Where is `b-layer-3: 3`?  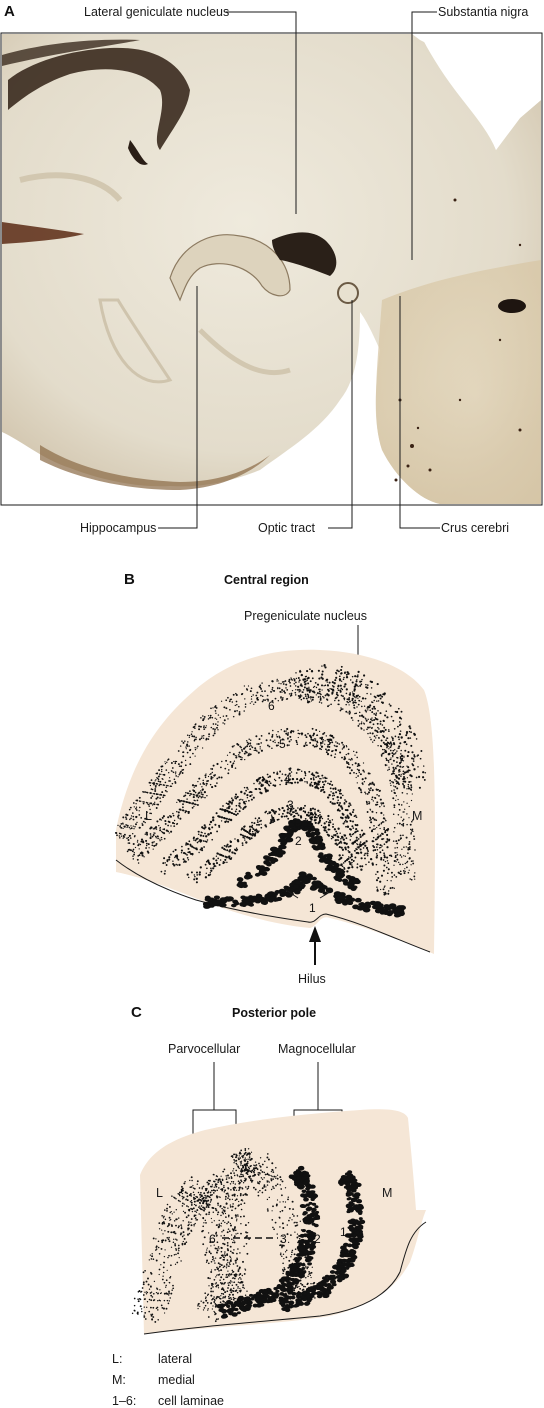 b-layer-3: 3 is located at coordinates (290, 805).